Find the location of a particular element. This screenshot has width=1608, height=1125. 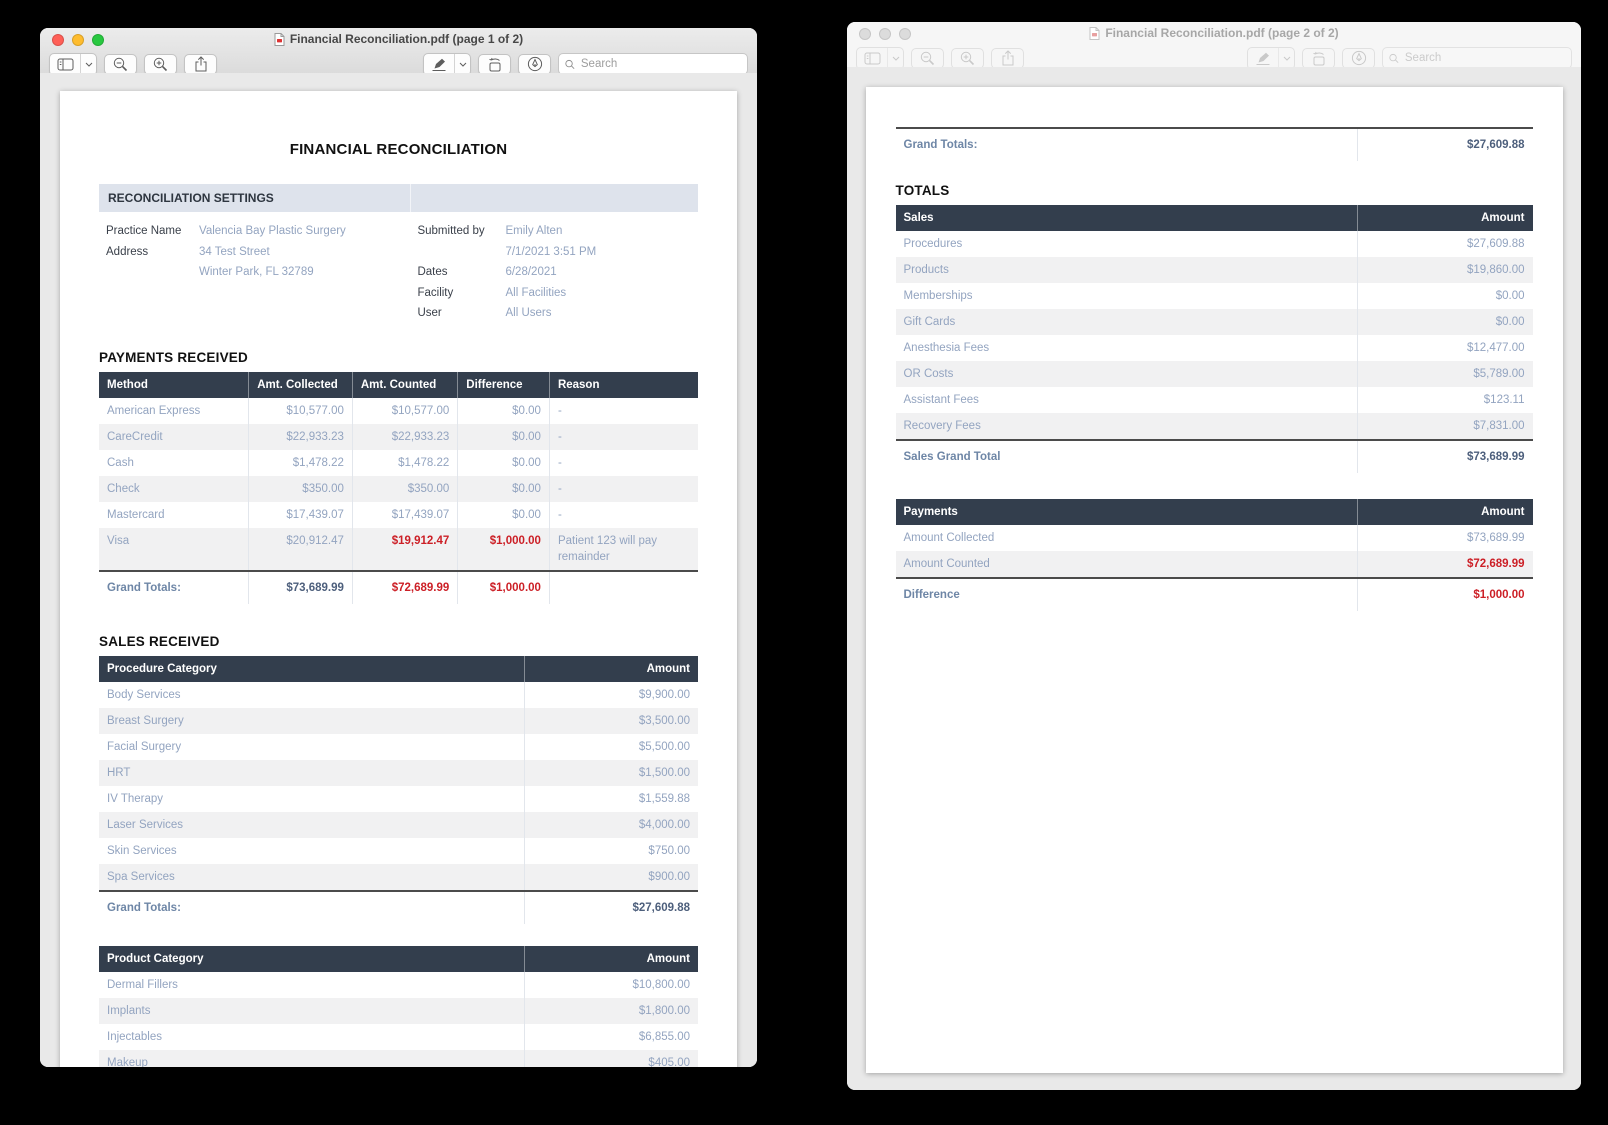

table-cell: $19,912.47 is located at coordinates (404, 549).